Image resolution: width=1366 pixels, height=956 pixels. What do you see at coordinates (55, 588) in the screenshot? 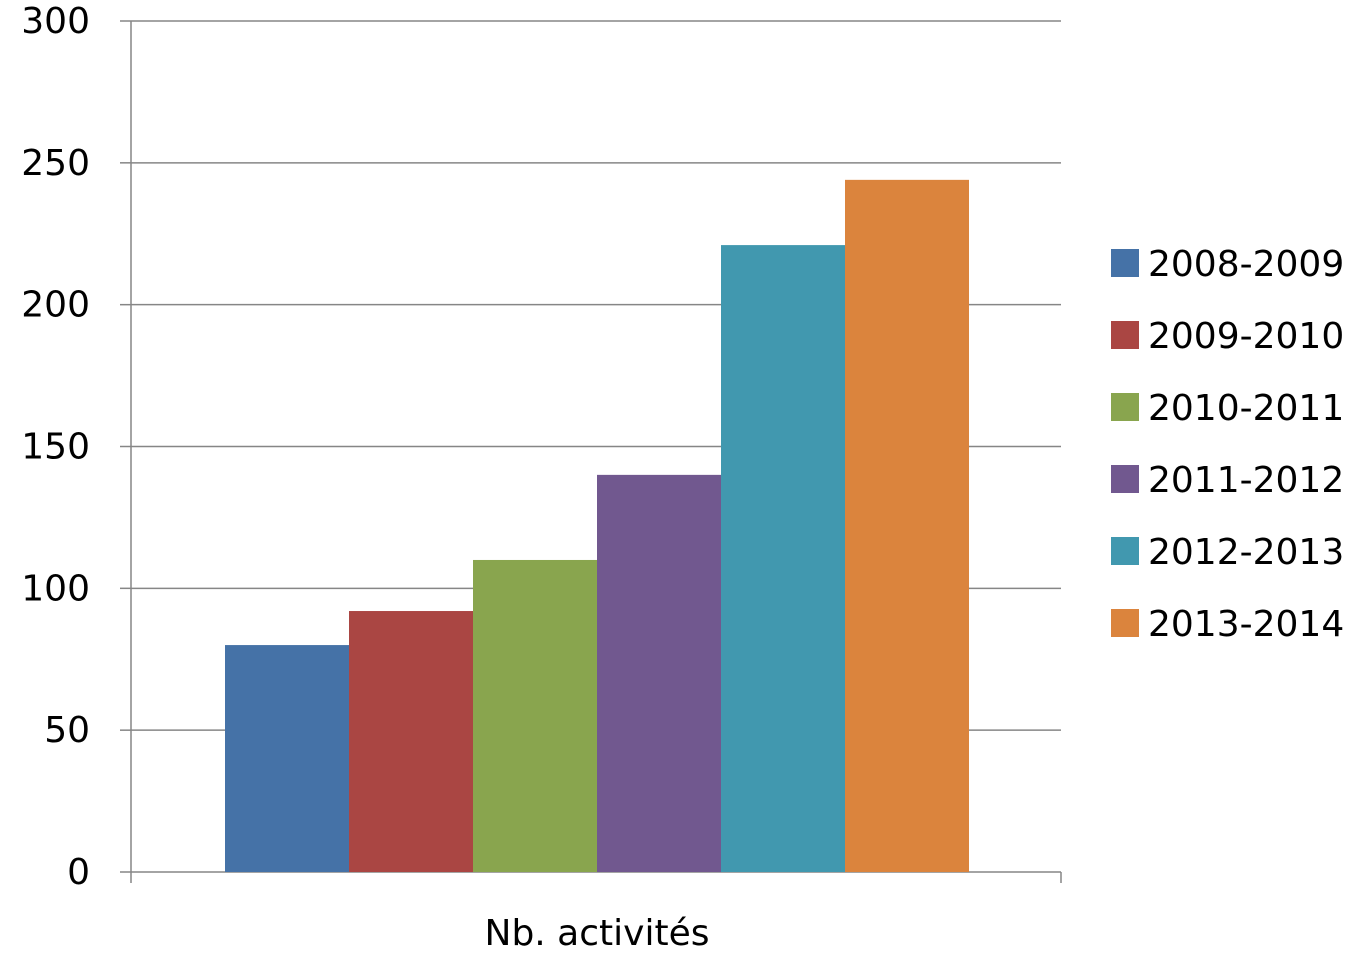
I see `y-tick-label: 100` at bounding box center [55, 588].